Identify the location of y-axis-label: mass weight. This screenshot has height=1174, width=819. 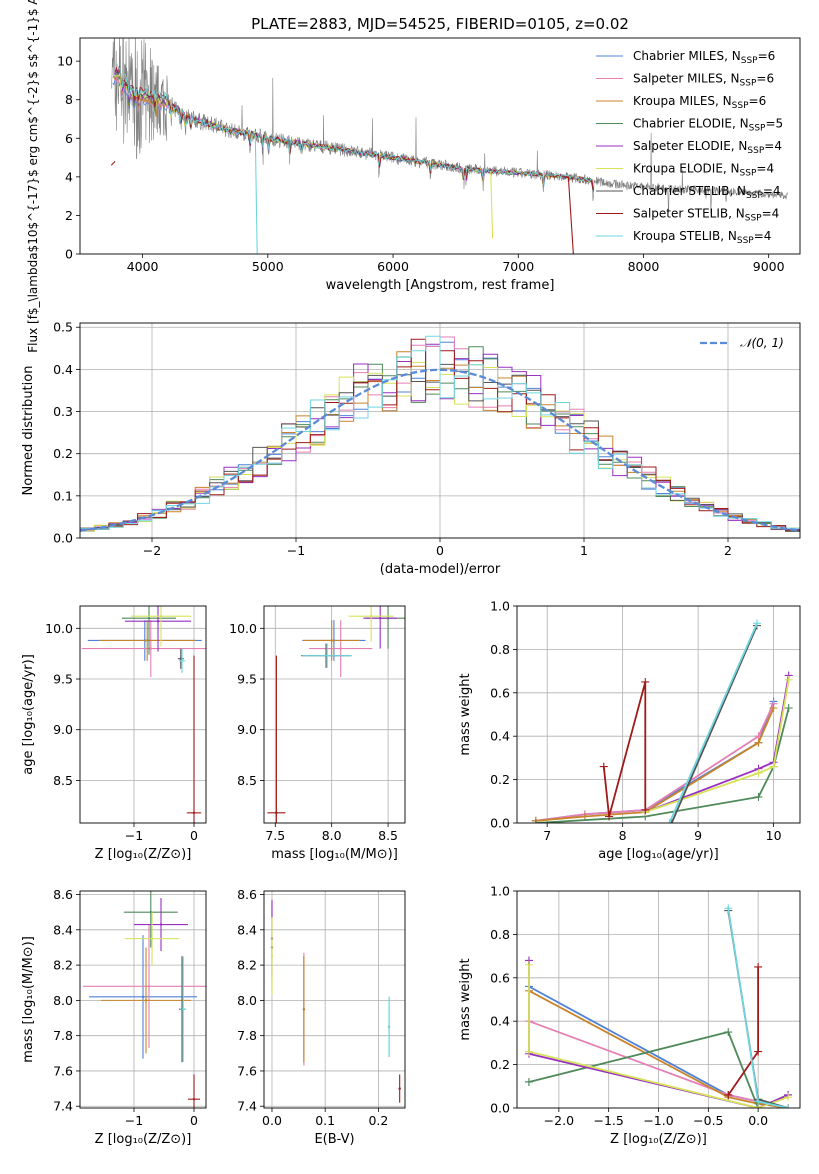
(465, 999).